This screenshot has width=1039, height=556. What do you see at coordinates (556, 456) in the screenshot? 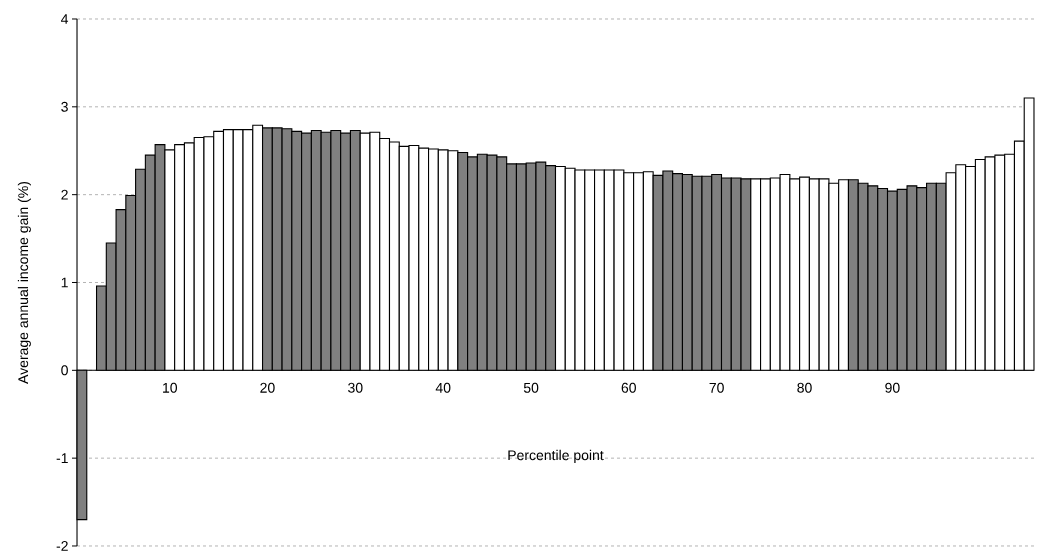
I see `x-axis-title: Percentile point` at bounding box center [556, 456].